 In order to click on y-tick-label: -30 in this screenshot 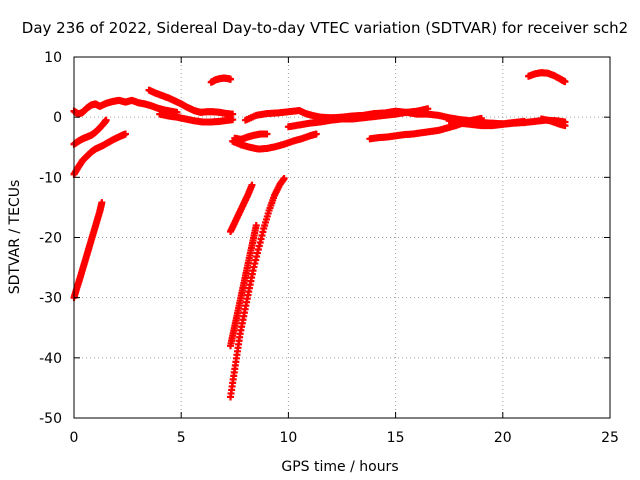, I will do `click(50, 299)`.